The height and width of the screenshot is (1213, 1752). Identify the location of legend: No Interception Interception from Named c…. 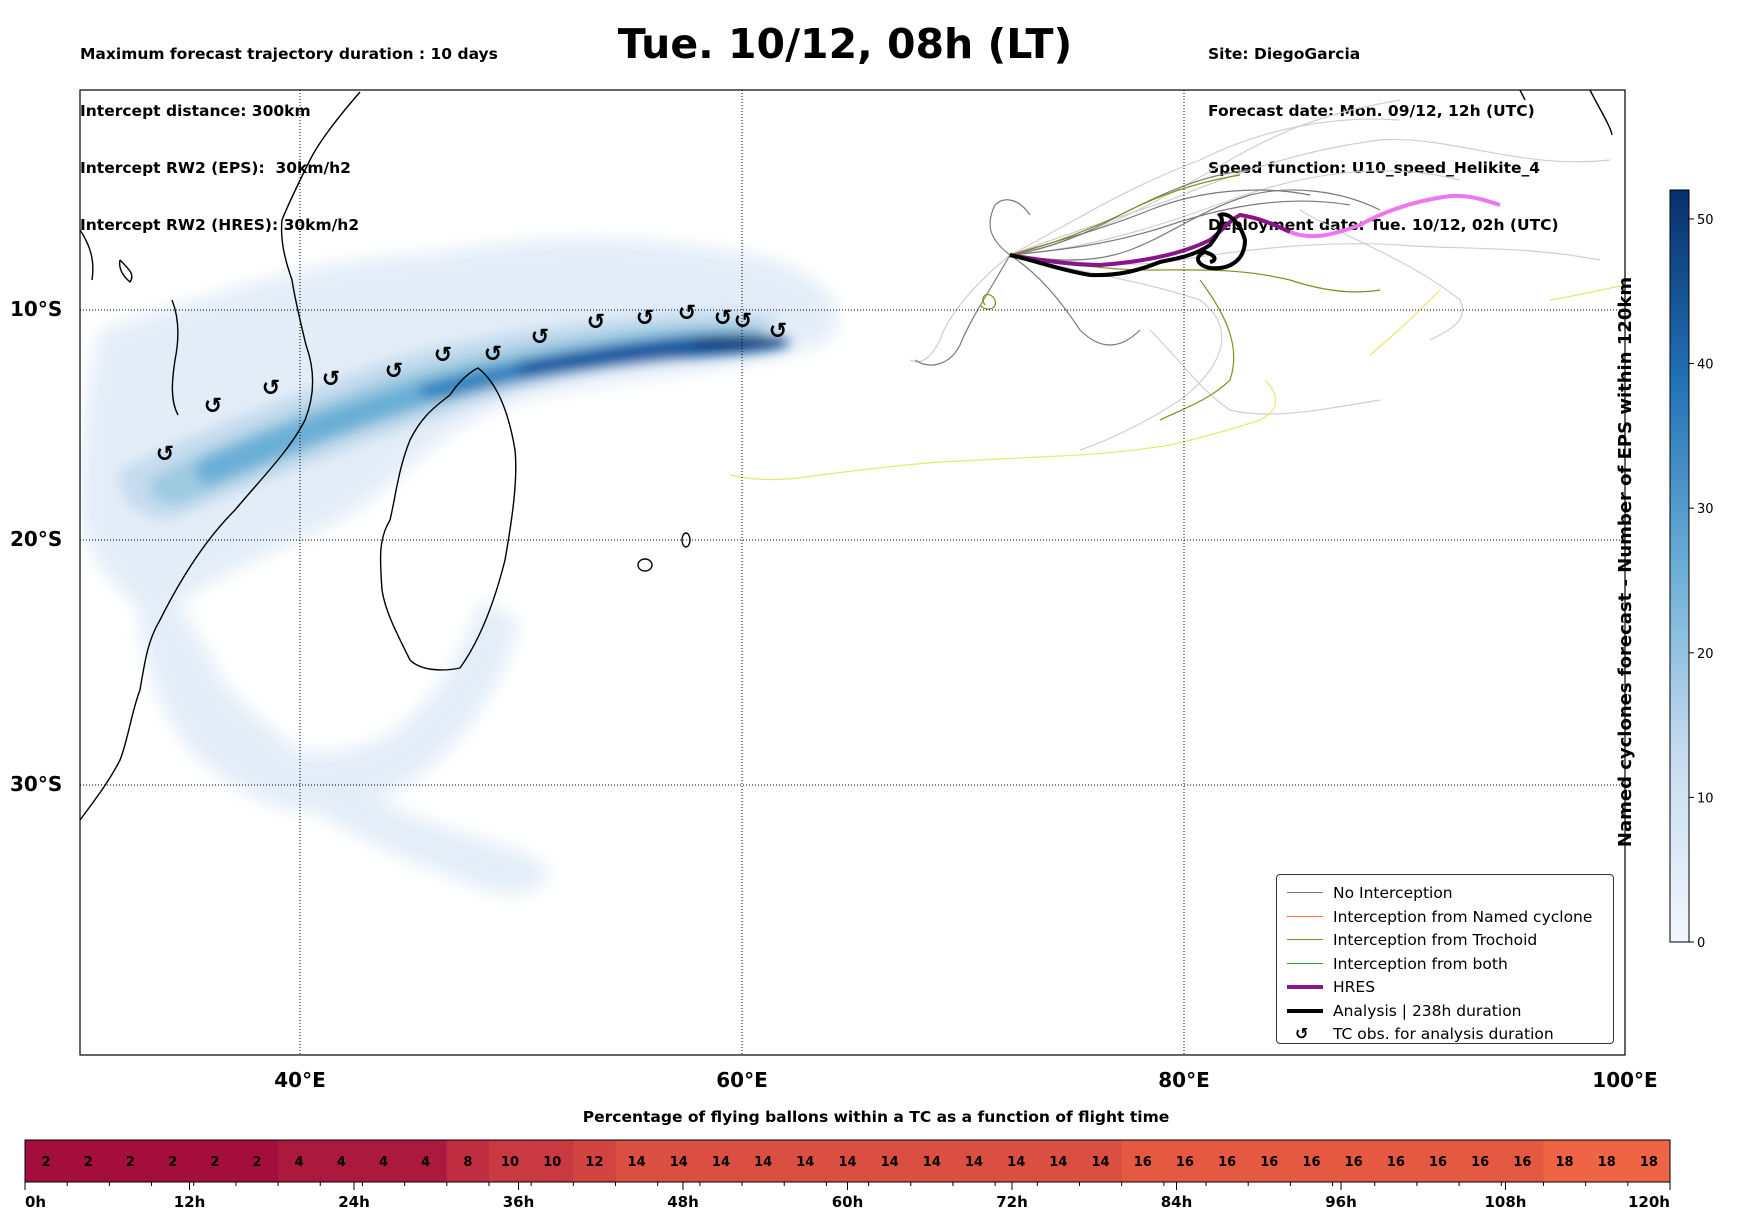
(1445, 959).